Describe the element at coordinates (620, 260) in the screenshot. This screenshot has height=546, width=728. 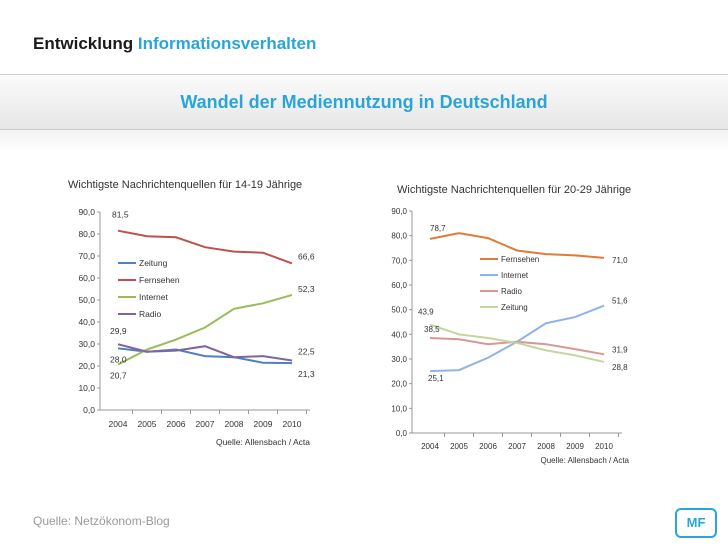
I see `data-label: 71,0` at that location.